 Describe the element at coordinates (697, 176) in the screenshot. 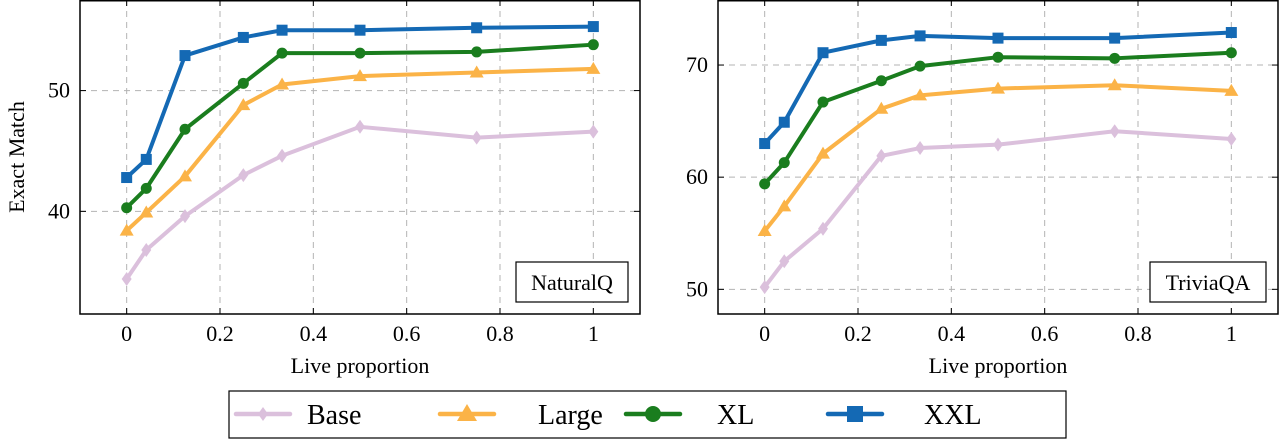

I see `y-tick-label: 60` at that location.